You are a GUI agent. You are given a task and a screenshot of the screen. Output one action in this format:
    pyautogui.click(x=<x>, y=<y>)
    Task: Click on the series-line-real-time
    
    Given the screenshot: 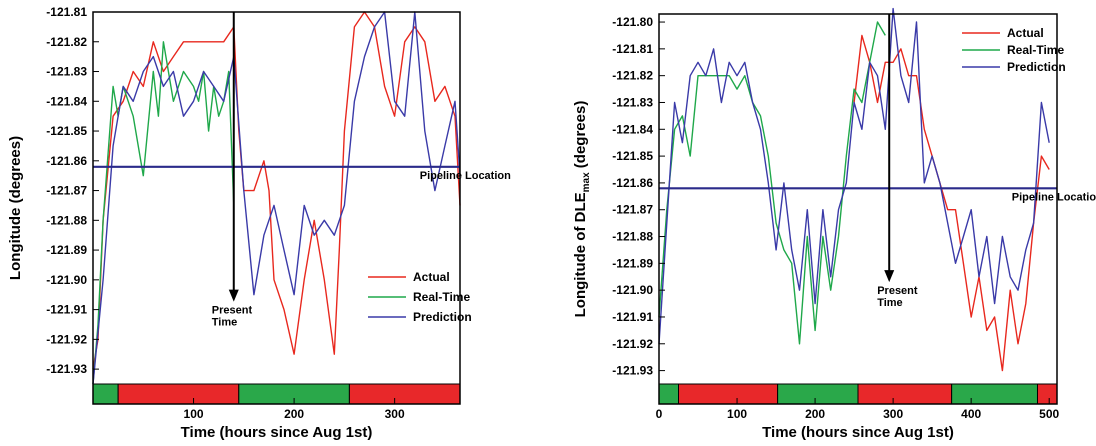 What is the action you would take?
    pyautogui.click(x=163, y=213)
    